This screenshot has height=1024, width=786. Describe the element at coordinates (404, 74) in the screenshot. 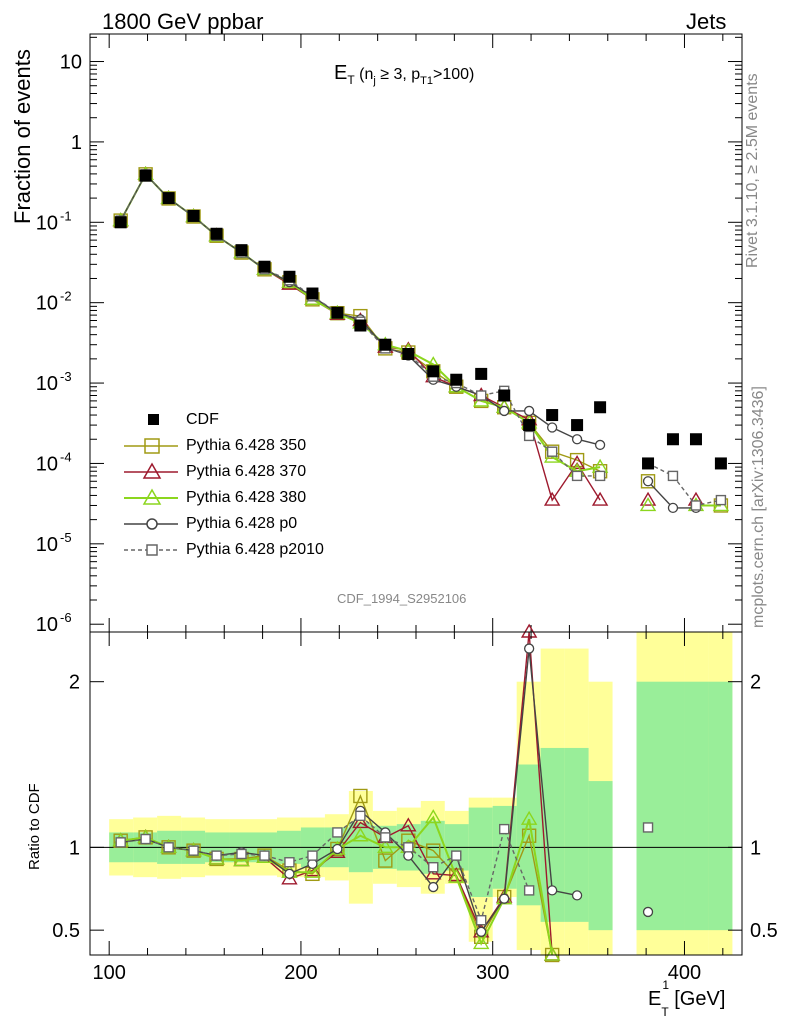

I see `plot-title: ET (nj ≥ 3, pT1>100)` at that location.